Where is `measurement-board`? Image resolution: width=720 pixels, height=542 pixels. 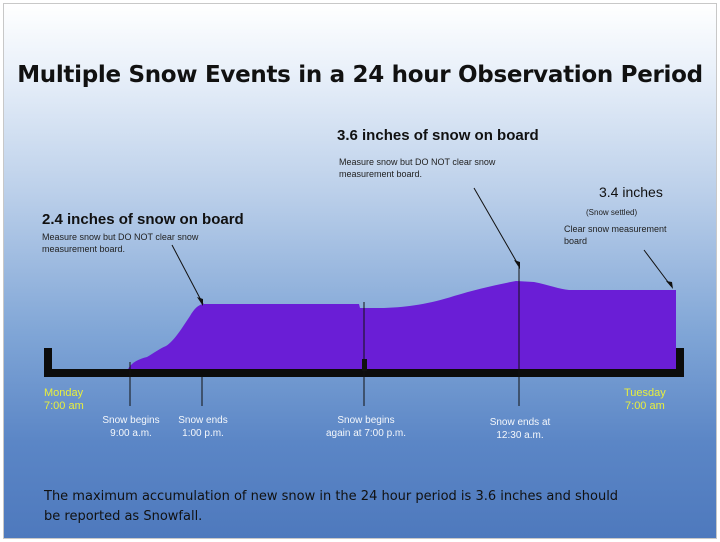 measurement-board is located at coordinates (364, 362).